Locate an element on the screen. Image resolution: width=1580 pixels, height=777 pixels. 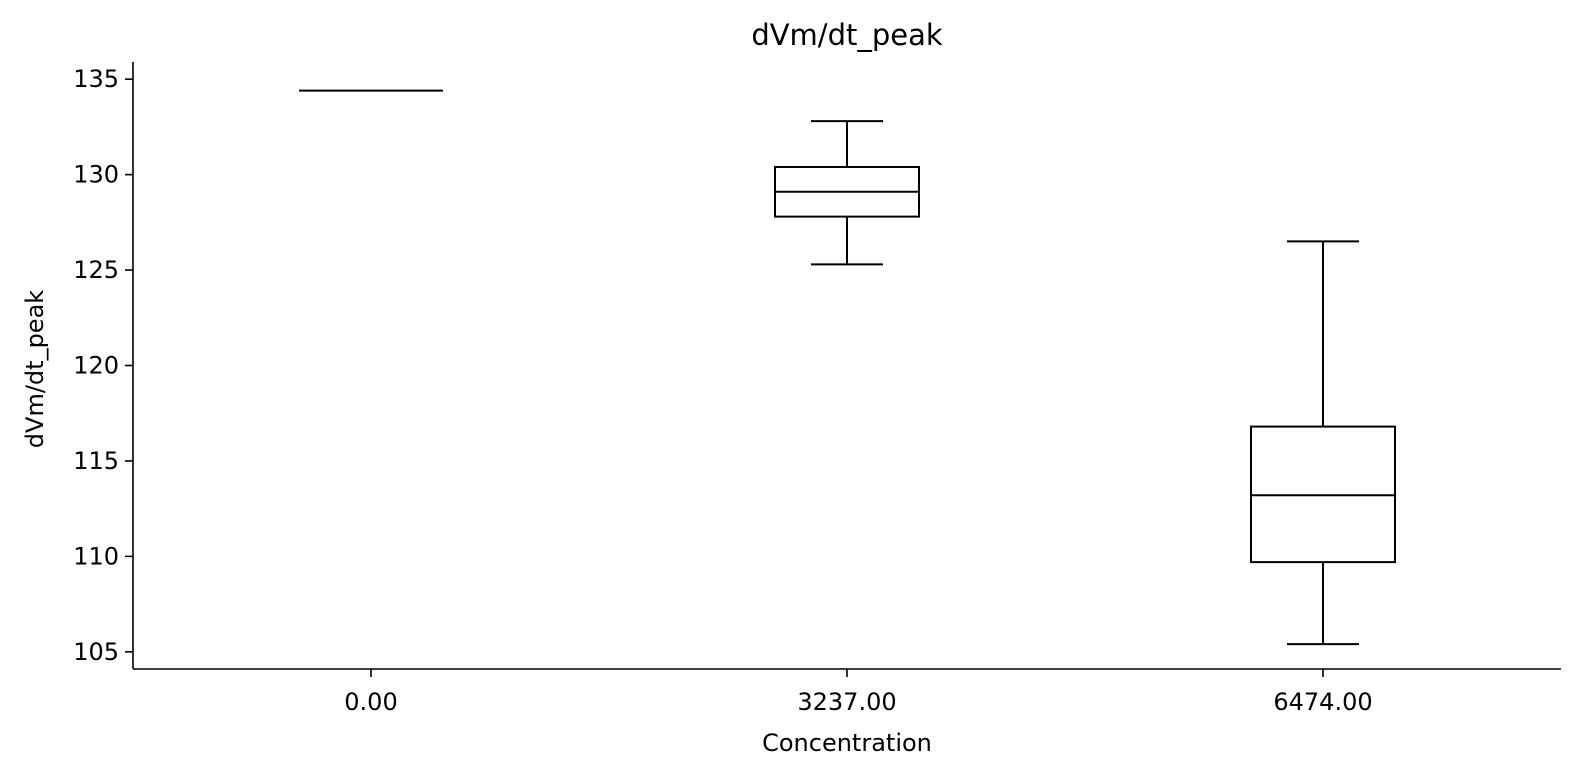
y-tick-label: 115 is located at coordinates (96, 461).